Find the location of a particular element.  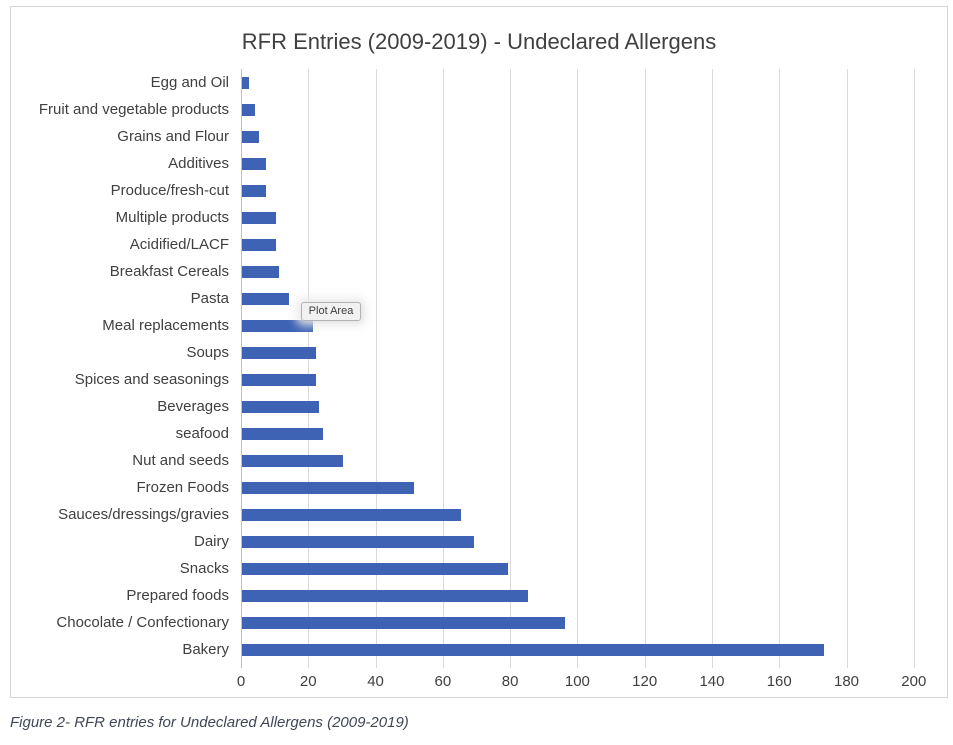

category-label: Multiple products is located at coordinates (172, 217).